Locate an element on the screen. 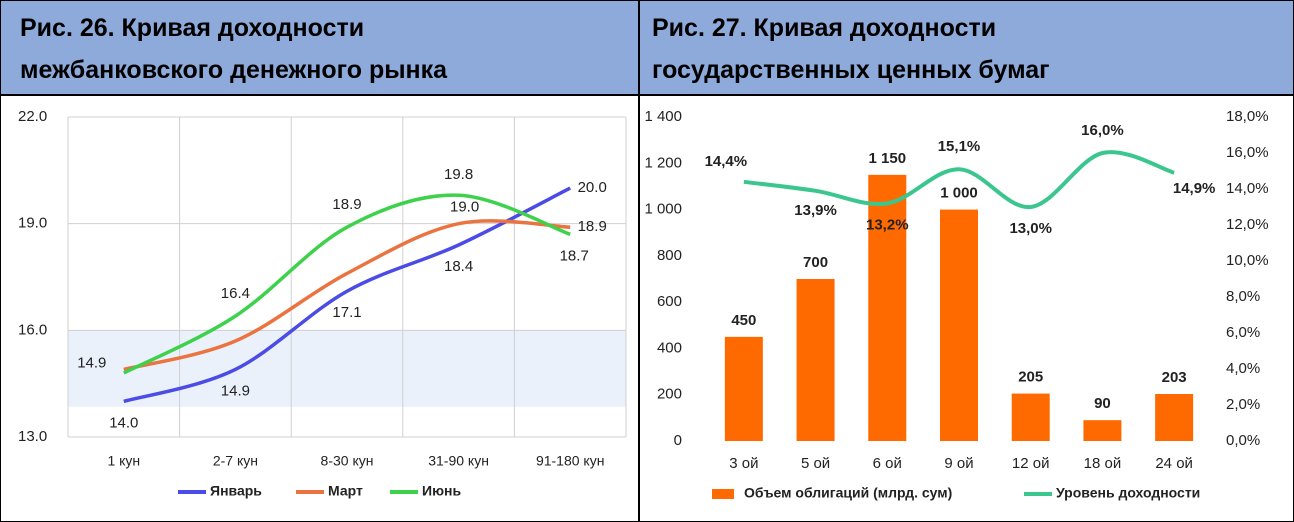 The image size is (1294, 522). y2-tick-label: 18,0% is located at coordinates (1247, 116).